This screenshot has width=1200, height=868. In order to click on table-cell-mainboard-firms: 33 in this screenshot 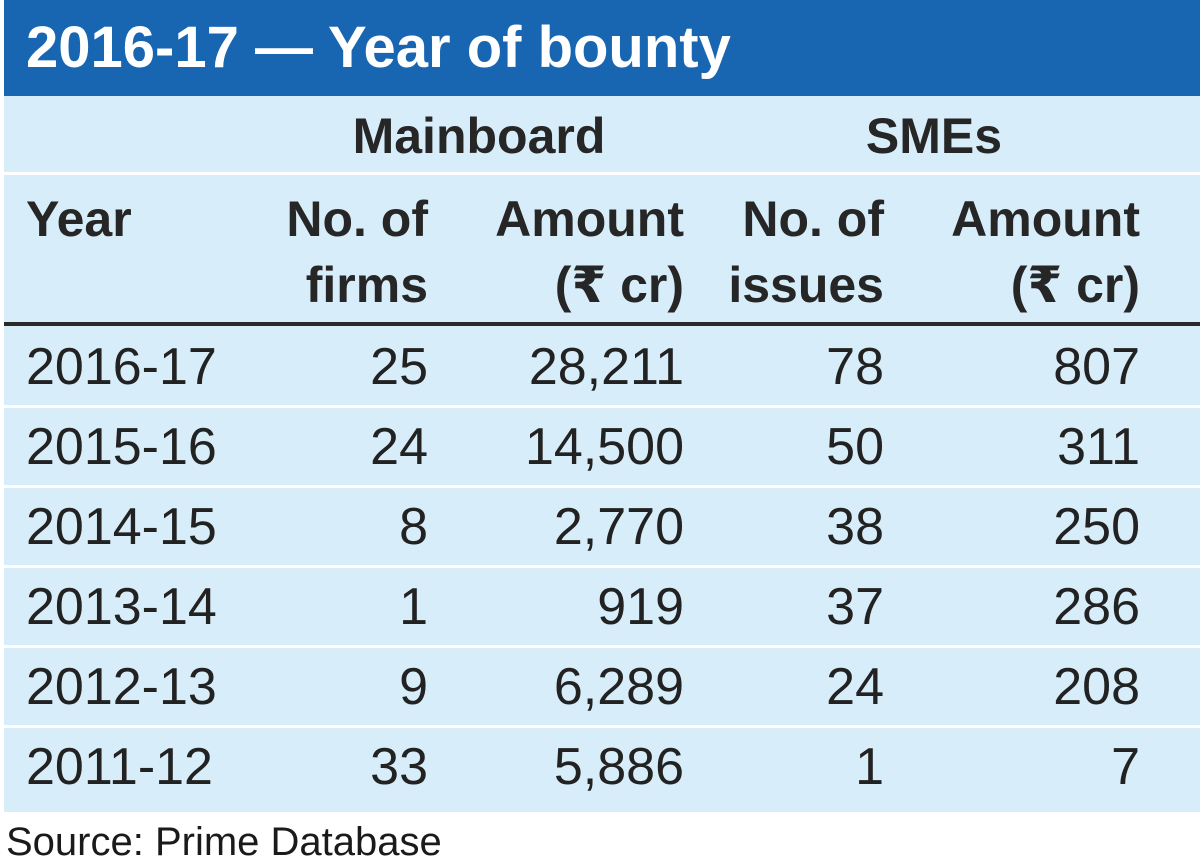, I will do `click(399, 767)`.